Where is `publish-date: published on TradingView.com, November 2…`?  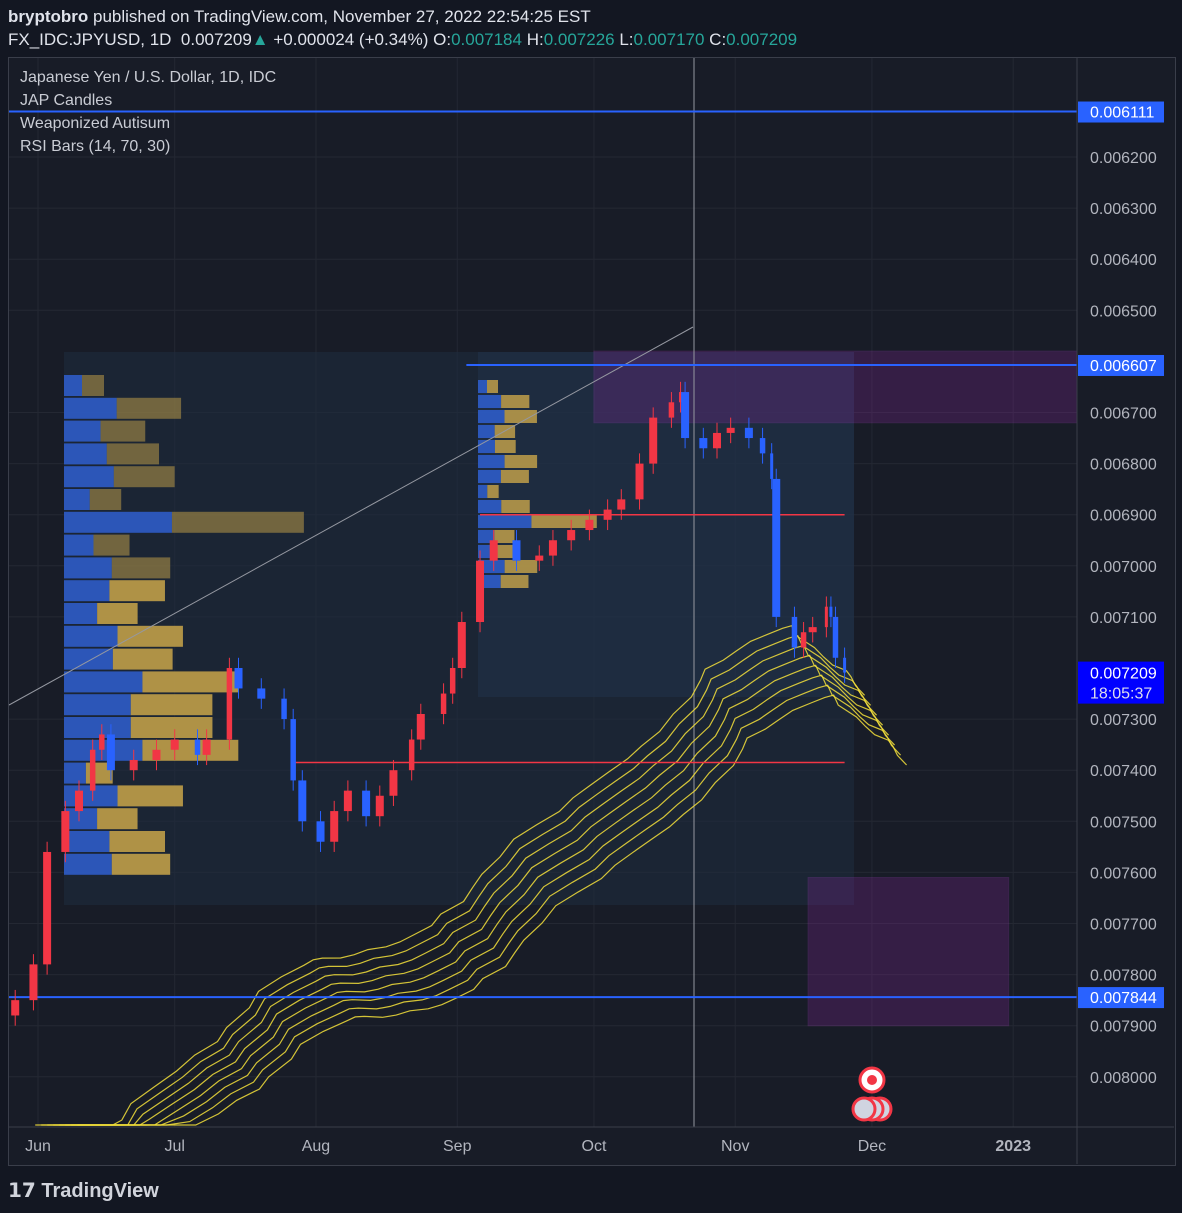 publish-date: published on TradingView.com, November 2… is located at coordinates (342, 16).